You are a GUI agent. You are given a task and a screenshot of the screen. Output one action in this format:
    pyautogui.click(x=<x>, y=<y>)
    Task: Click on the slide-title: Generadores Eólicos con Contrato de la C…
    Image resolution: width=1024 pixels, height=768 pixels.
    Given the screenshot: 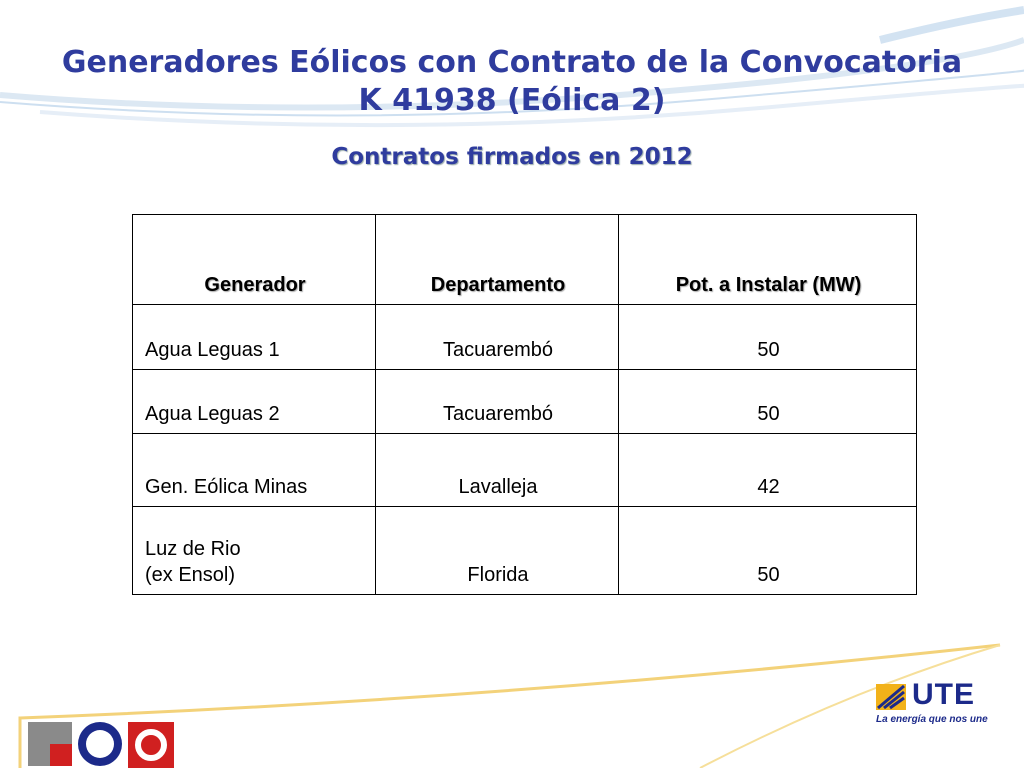 What is the action you would take?
    pyautogui.click(x=512, y=81)
    